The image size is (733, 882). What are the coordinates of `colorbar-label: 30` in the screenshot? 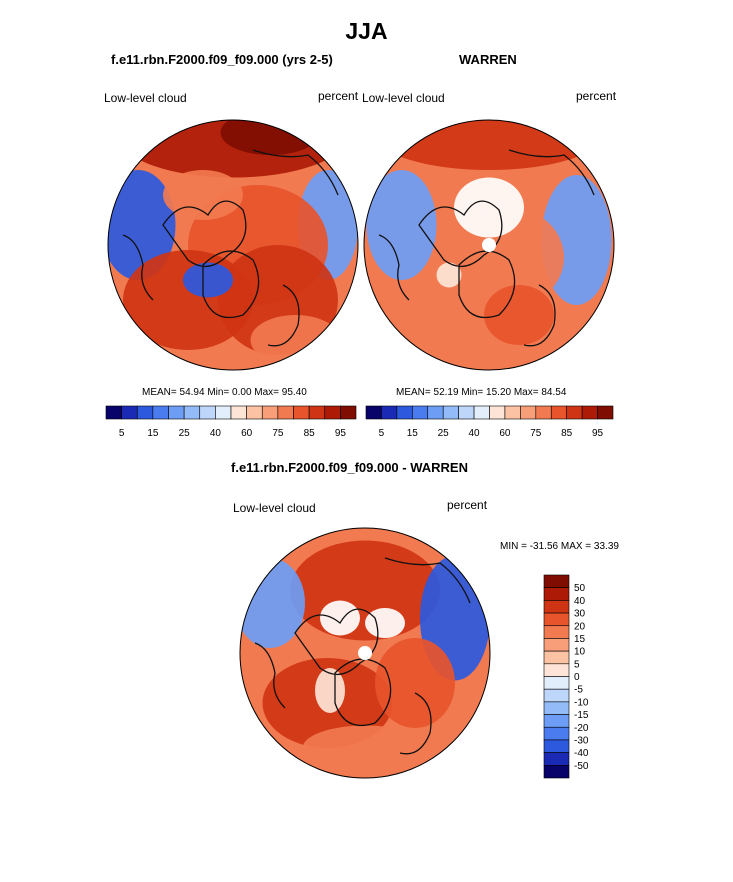 It's located at (580, 614).